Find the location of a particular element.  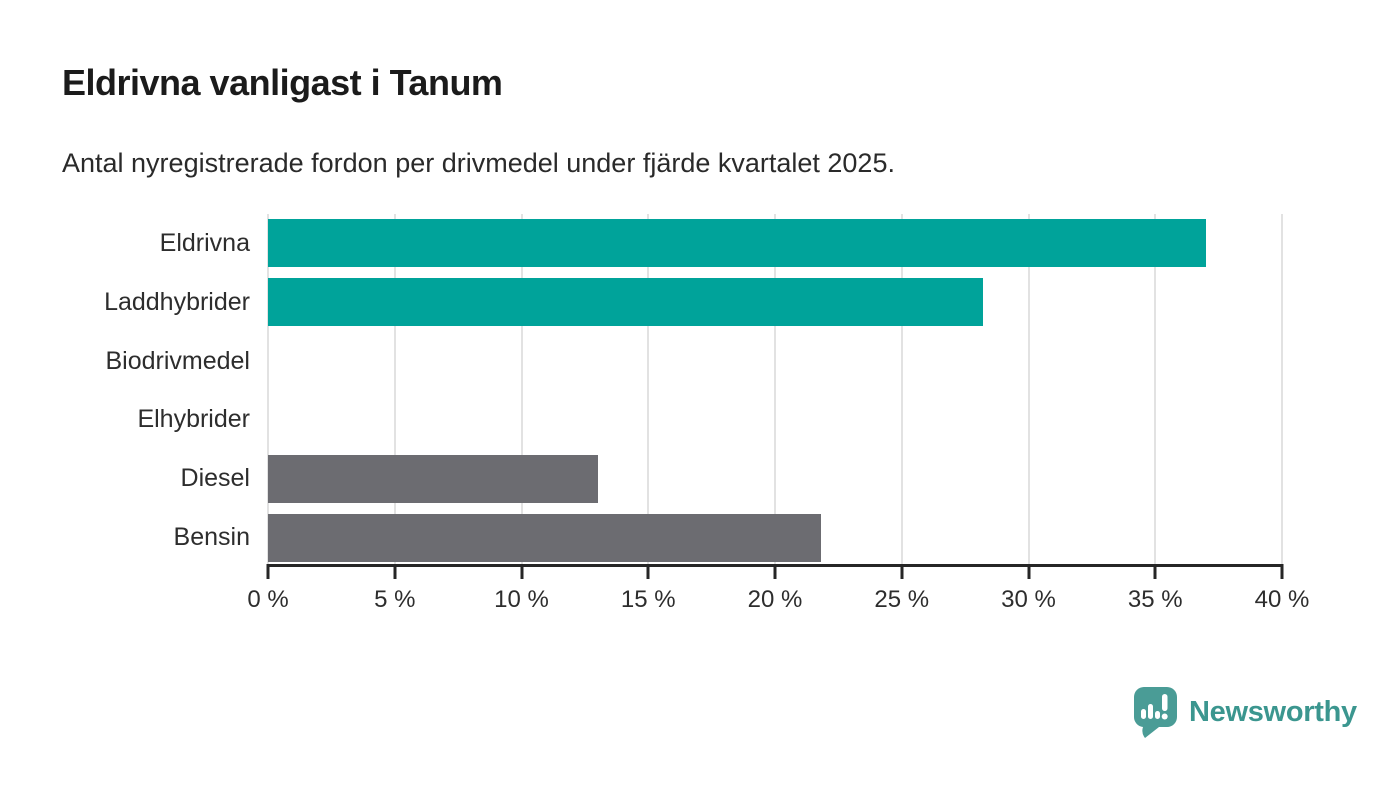

newsworthy-logo: Newsworthy is located at coordinates (1245, 712).